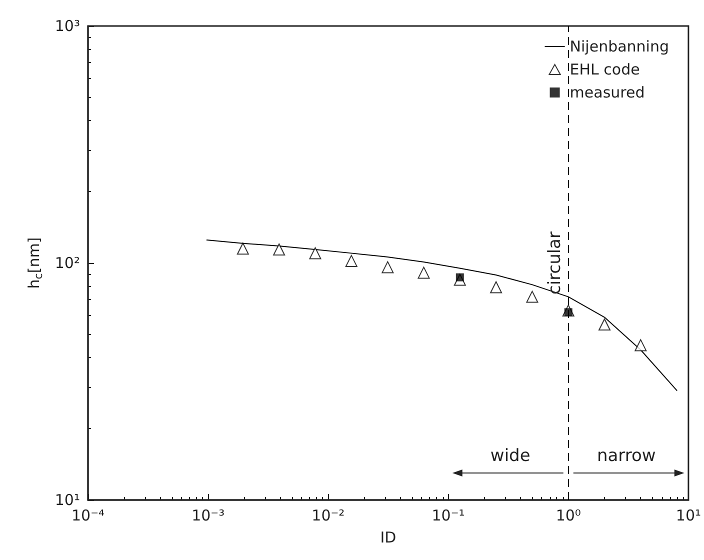 The height and width of the screenshot is (560, 704). I want to click on x-tick-label: 10⁻², so click(328, 515).